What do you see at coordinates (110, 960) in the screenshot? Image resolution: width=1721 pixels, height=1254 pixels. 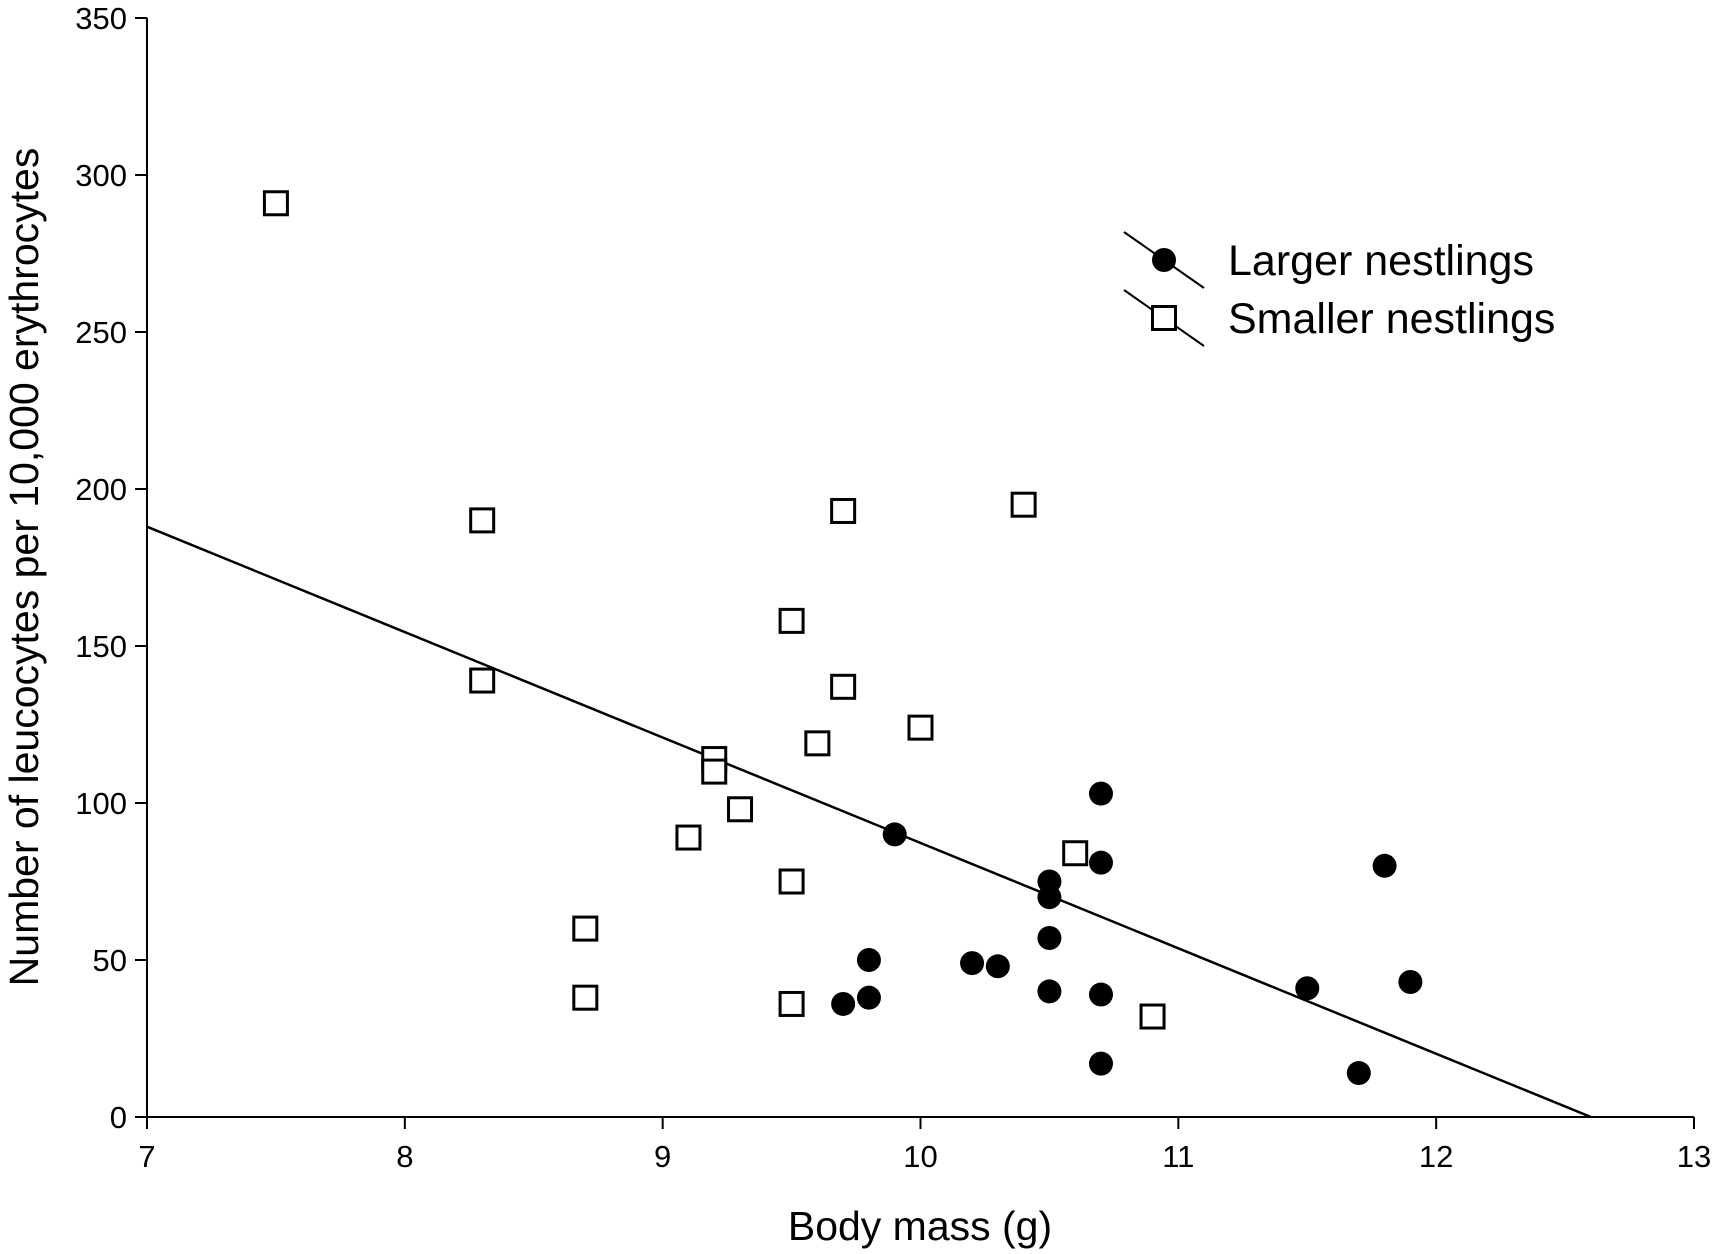 I see `y-tick-label: 50` at bounding box center [110, 960].